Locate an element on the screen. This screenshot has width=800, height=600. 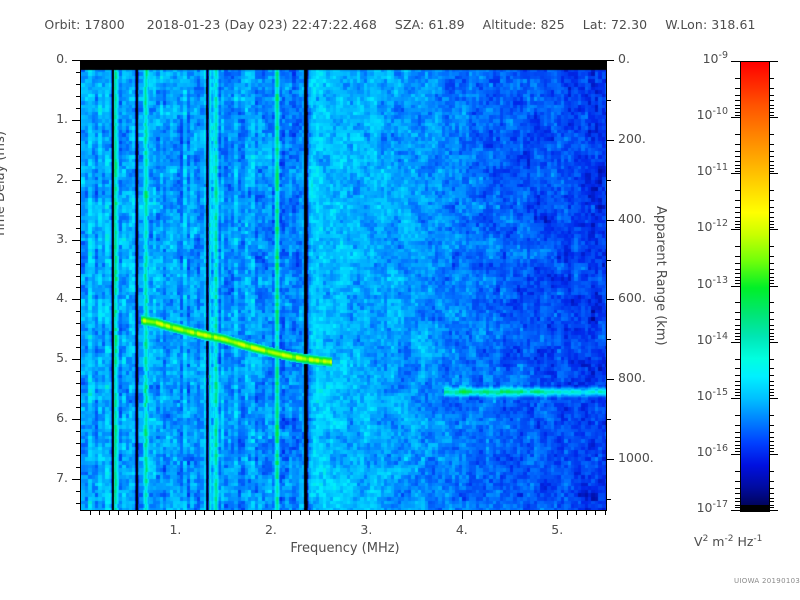
header-wlon-value: 318.61 is located at coordinates (733, 24).